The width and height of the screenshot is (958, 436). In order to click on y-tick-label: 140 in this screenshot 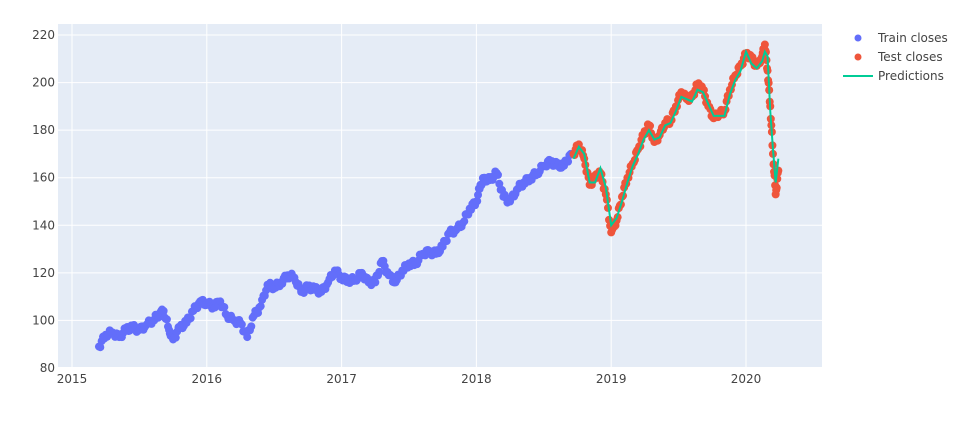, I will do `click(43, 225)`.